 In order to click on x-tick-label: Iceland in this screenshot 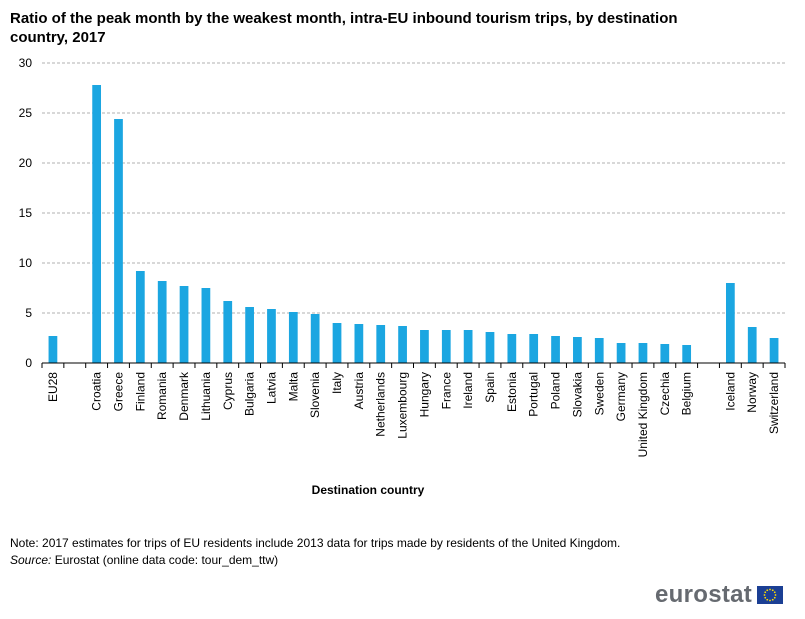, I will do `click(730, 391)`.